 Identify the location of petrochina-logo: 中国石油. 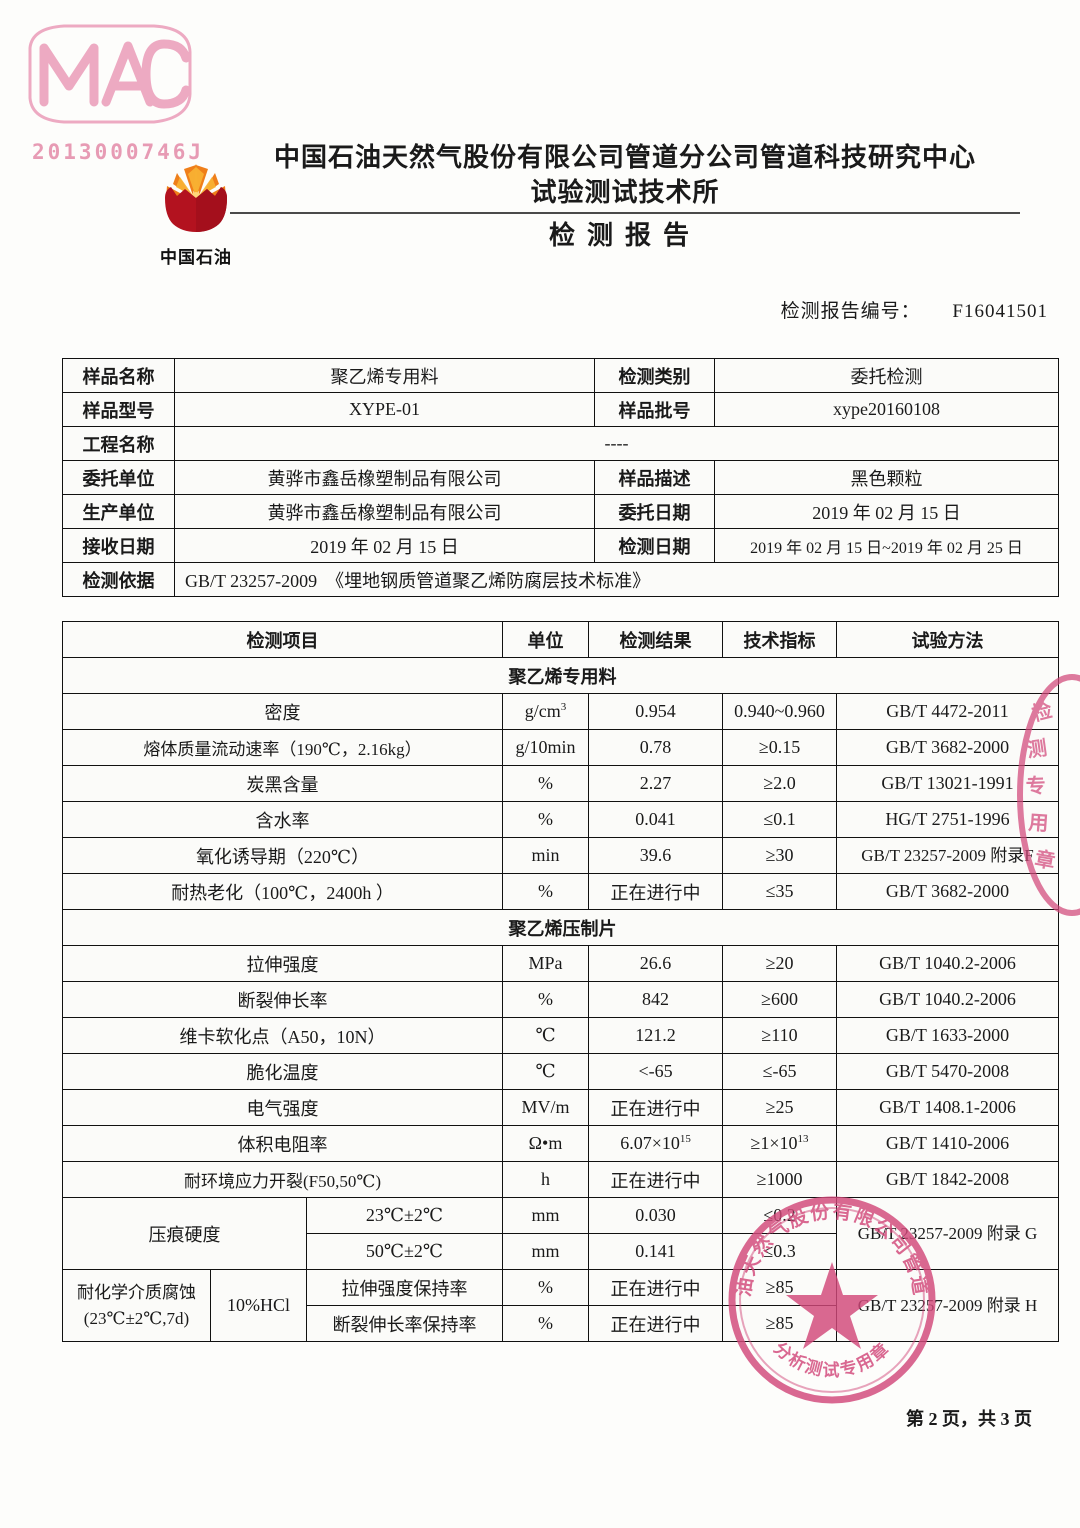
(196, 214).